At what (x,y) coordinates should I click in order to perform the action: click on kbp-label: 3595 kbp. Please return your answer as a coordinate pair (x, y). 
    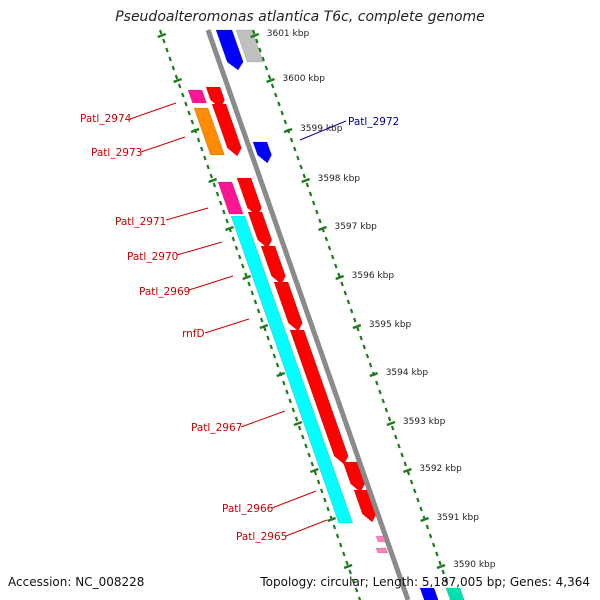
    Looking at the image, I should click on (390, 325).